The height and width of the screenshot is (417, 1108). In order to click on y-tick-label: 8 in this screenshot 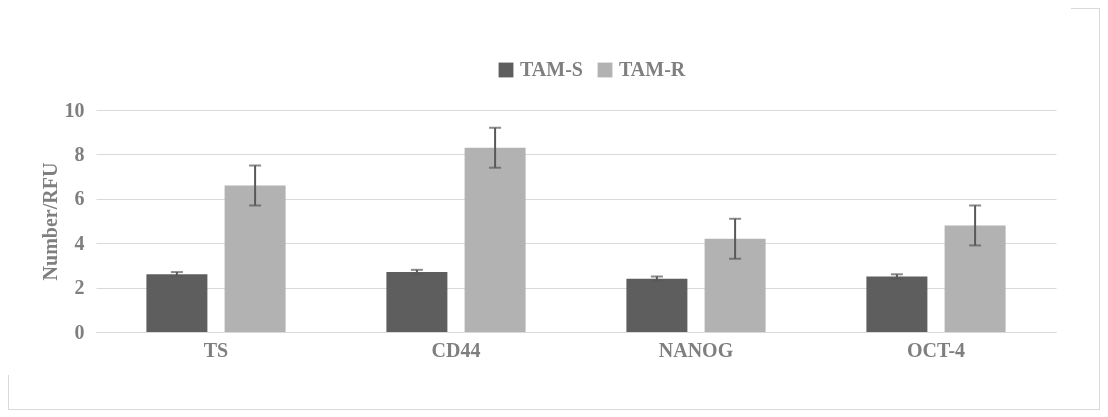, I will do `click(79, 153)`.